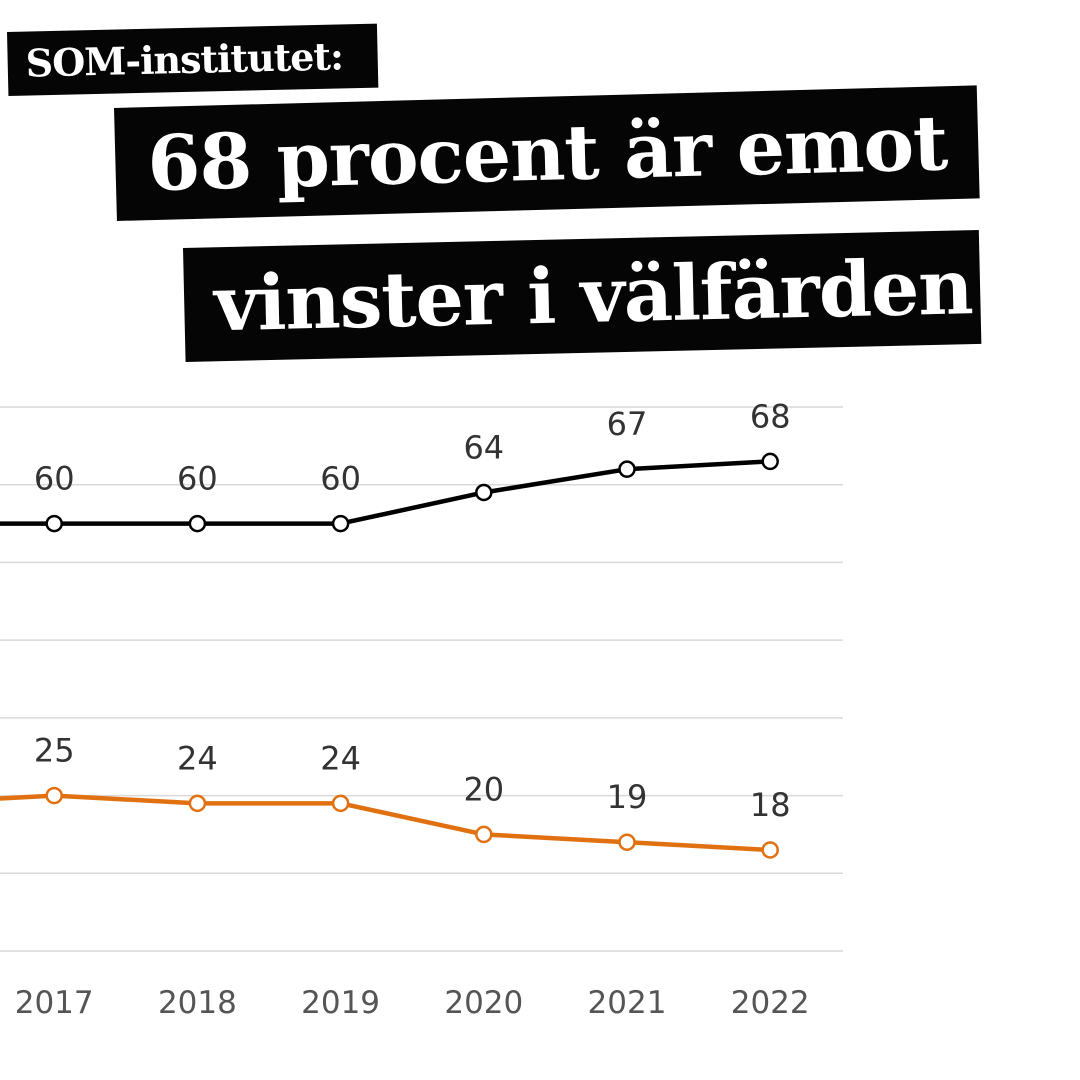 The image size is (1080, 1080). I want to click on data-label: 67, so click(627, 424).